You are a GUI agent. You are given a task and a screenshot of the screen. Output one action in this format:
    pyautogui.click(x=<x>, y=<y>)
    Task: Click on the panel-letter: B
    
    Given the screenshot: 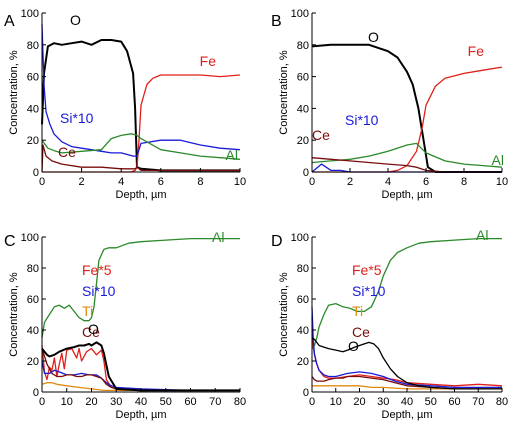 What is the action you would take?
    pyautogui.click(x=276, y=21)
    